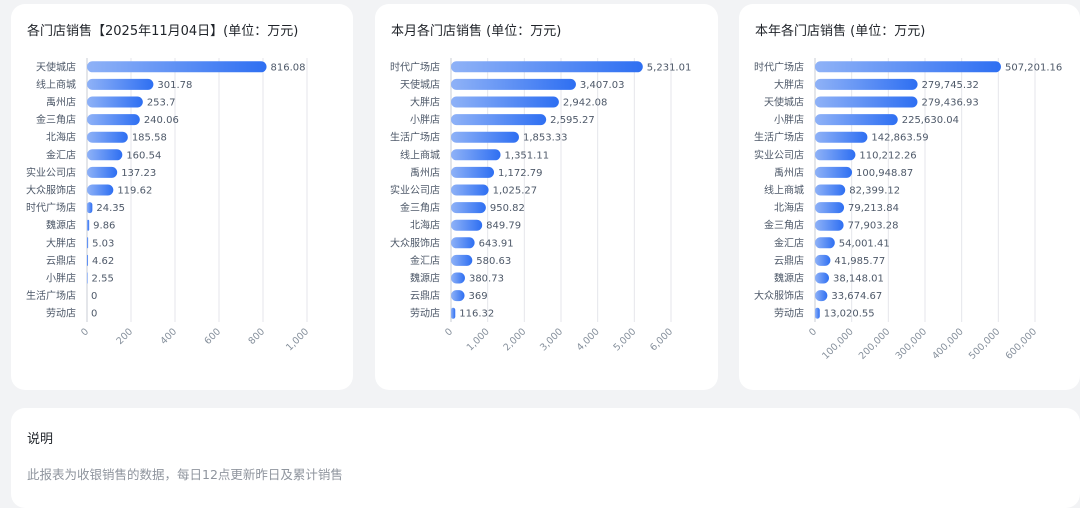 The height and width of the screenshot is (508, 1080). Describe the element at coordinates (551, 339) in the screenshot. I see `x-tick-label: 3,000` at that location.